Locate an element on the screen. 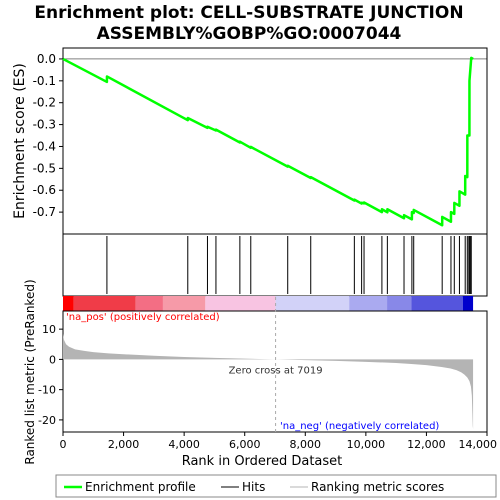 This screenshot has width=500, height=500. x-tick-label: 2,000 is located at coordinates (124, 444).